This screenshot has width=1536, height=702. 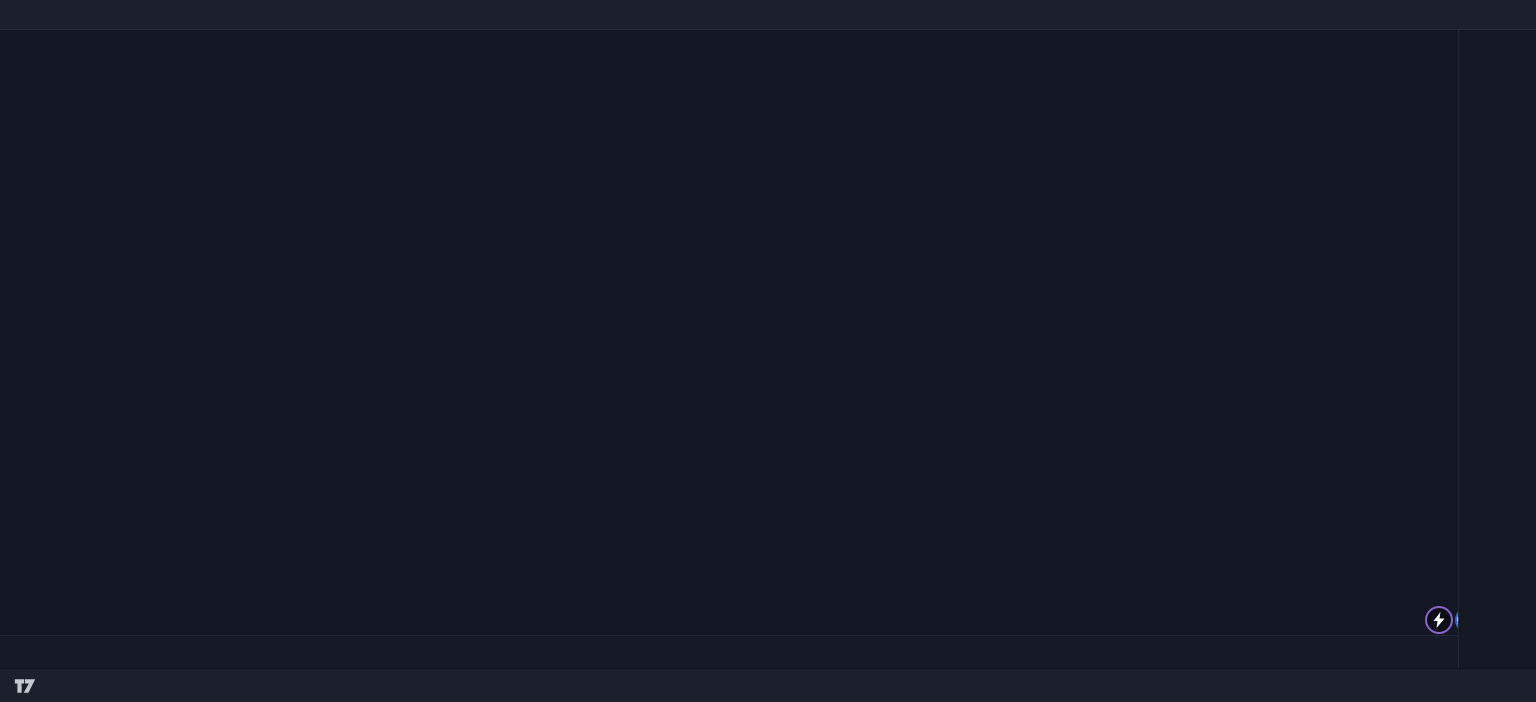 What do you see at coordinates (768, 15) in the screenshot?
I see `publish-bar` at bounding box center [768, 15].